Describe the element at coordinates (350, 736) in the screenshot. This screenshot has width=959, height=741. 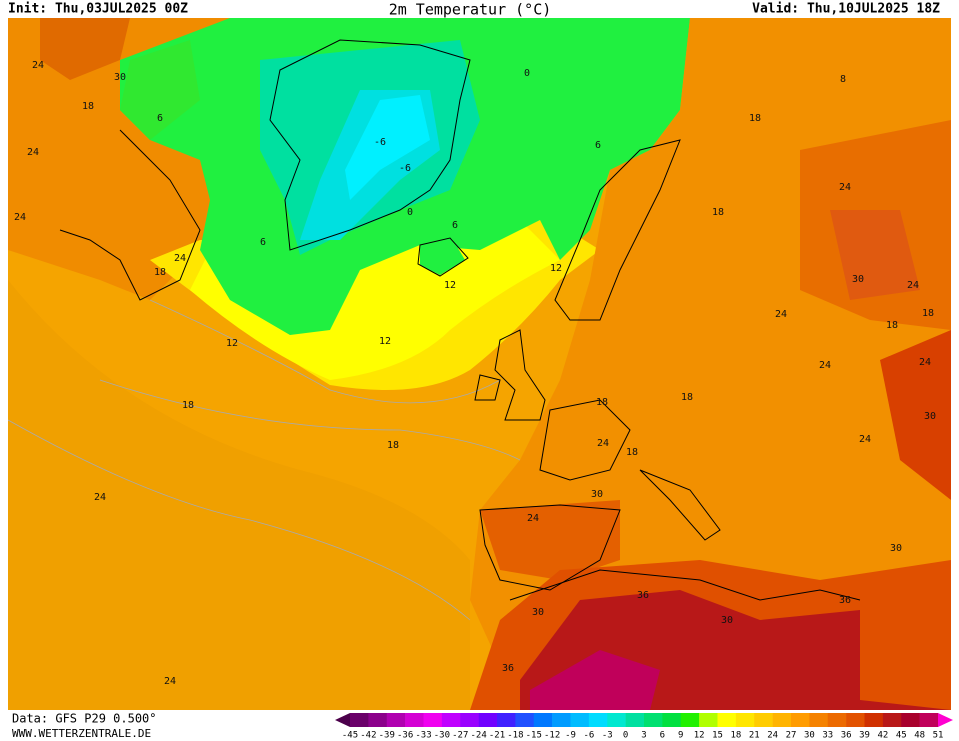
I see `colorbar-label: -45` at that location.